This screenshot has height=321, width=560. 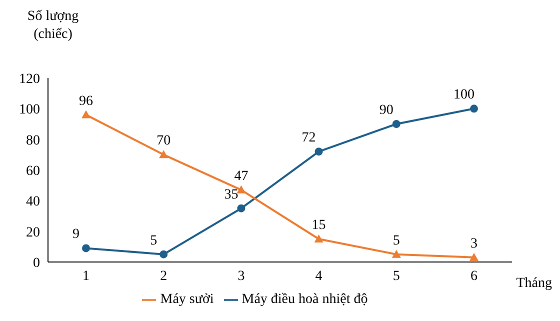 What do you see at coordinates (76, 234) in the screenshot?
I see `data-label: 9` at bounding box center [76, 234].